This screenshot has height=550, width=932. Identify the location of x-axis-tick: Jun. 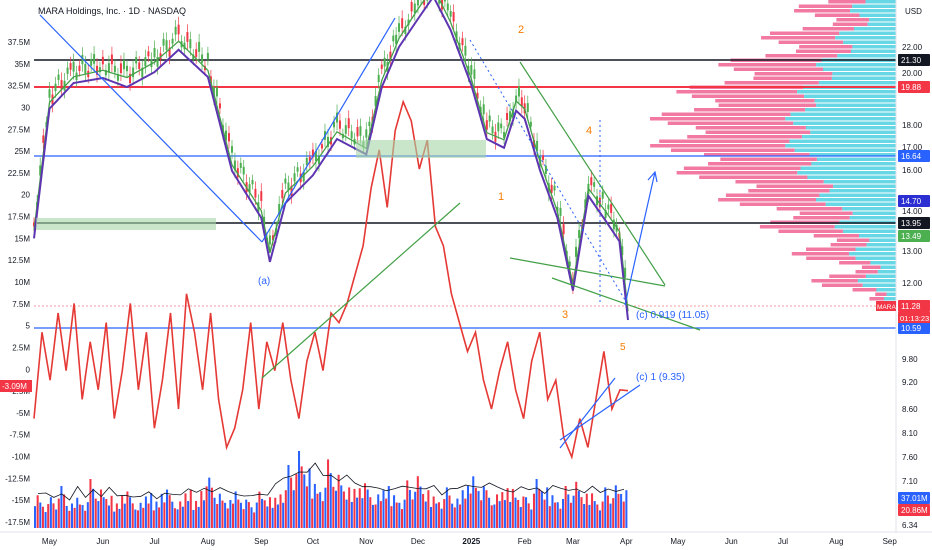
(102, 541).